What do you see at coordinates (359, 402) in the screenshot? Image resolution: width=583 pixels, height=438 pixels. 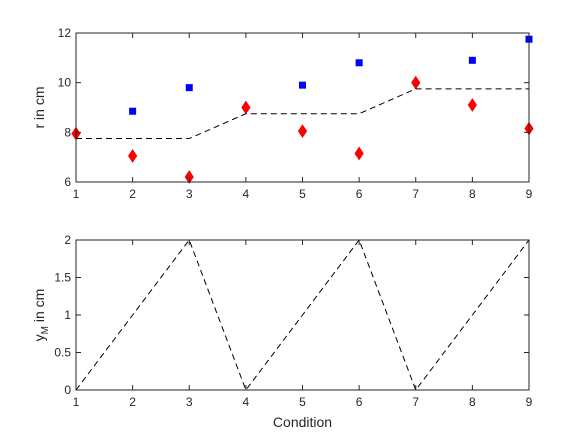 I see `bottom-x-tick-label: 6` at bounding box center [359, 402].